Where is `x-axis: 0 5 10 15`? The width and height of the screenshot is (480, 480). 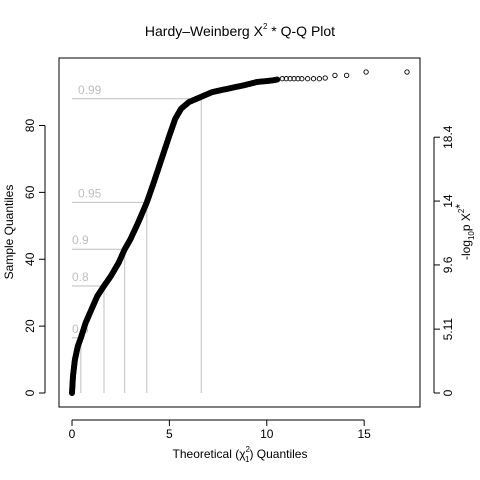
x-axis: 0 5 10 15 is located at coordinates (220, 430).